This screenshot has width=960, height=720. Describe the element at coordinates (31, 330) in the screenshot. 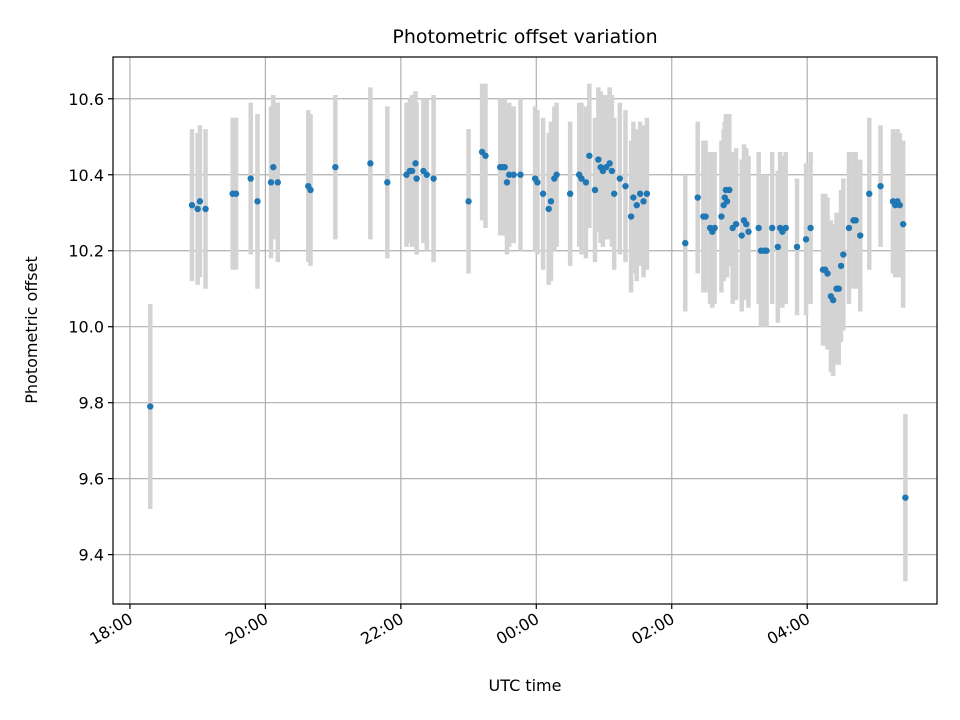

I see `y-axis-label: Photometric offset` at that location.